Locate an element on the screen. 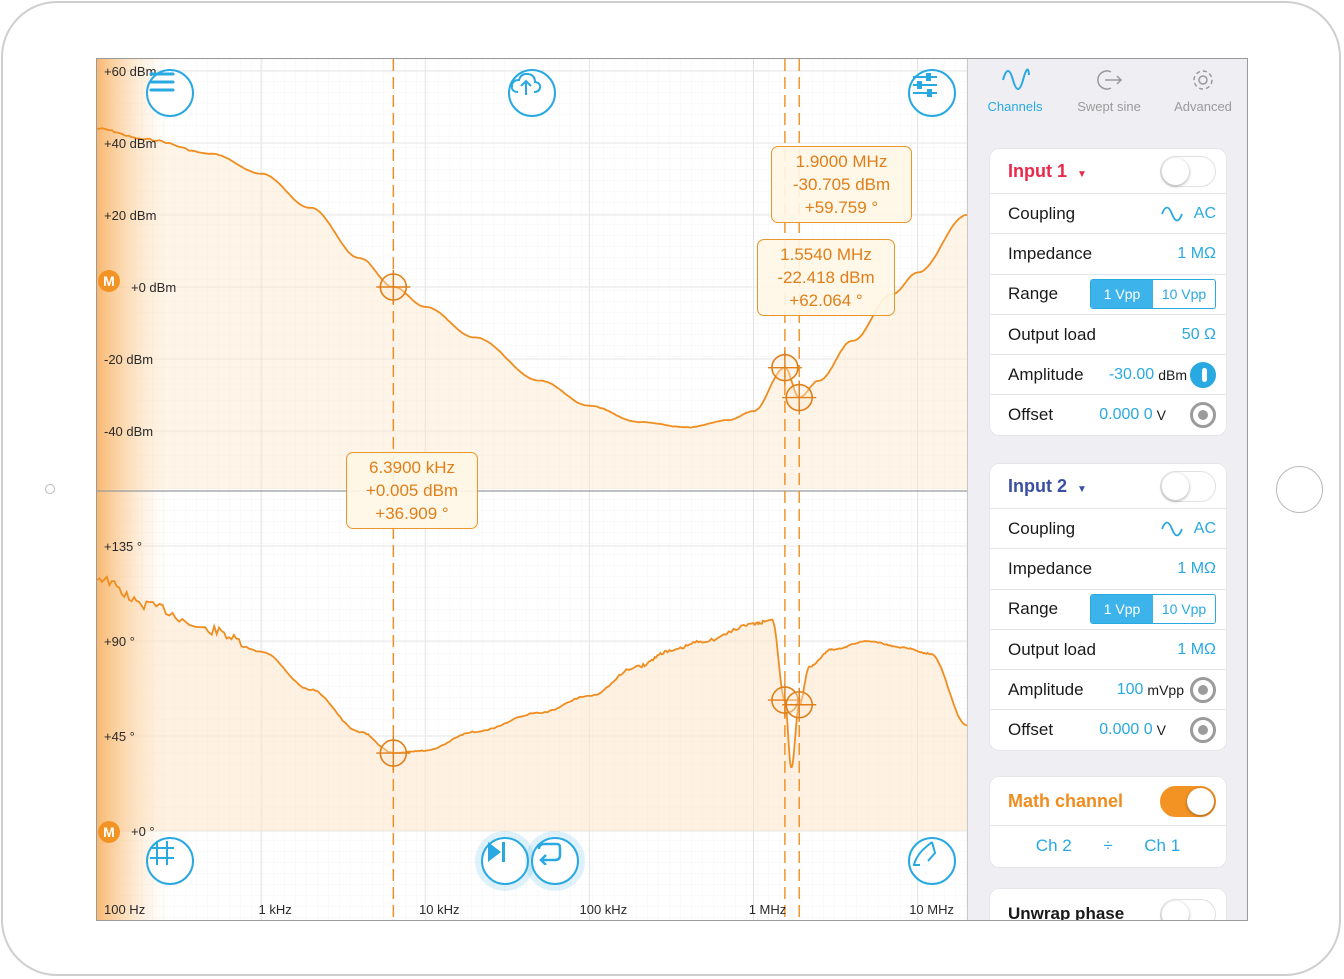  x-tick-label: 1 kHz is located at coordinates (275, 909).